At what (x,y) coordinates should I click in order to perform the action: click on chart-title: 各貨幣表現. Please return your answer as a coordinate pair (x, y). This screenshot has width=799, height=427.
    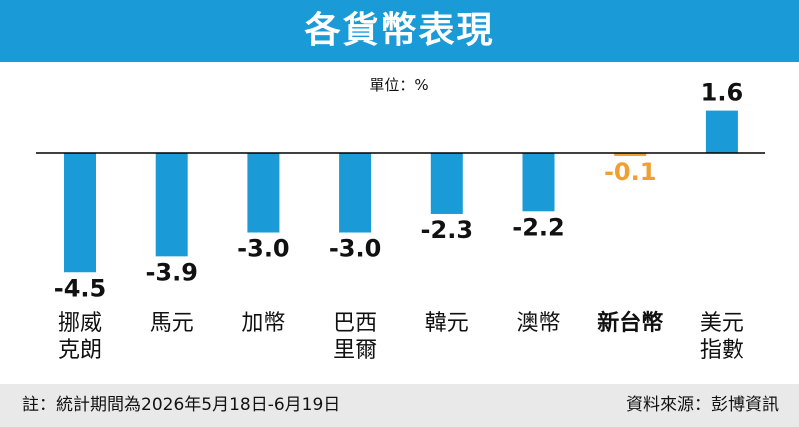
    Looking at the image, I should click on (399, 30).